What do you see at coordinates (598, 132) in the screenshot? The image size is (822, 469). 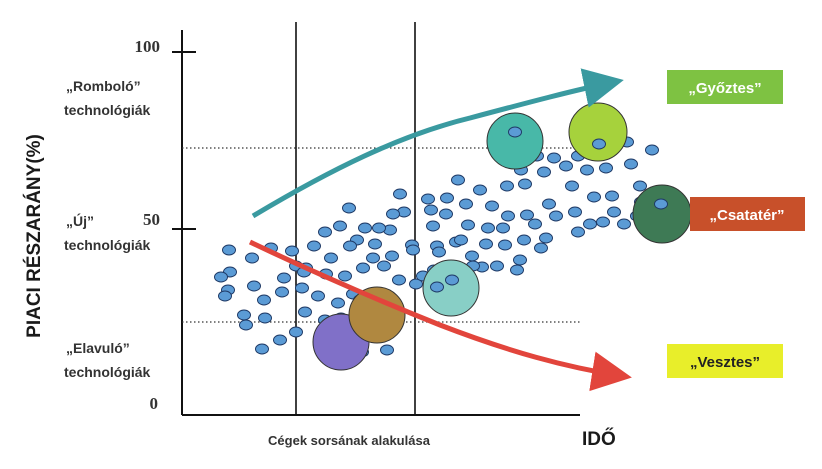 I see `bubble-lime` at bounding box center [598, 132].